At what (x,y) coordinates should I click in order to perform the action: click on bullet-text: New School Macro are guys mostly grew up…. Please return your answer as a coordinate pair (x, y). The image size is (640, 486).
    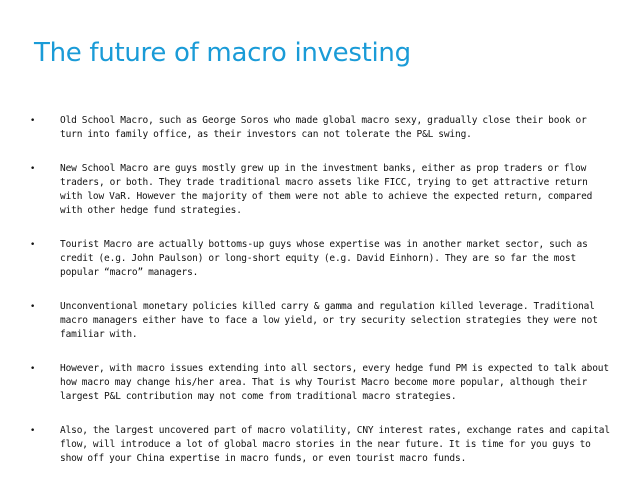
    Looking at the image, I should click on (326, 189).